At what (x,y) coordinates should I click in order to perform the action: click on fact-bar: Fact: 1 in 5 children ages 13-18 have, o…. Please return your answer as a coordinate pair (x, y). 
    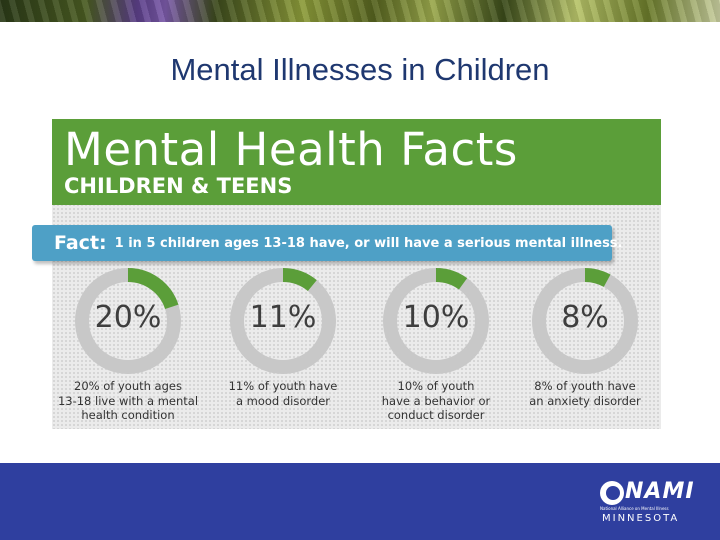
    Looking at the image, I should click on (327, 243).